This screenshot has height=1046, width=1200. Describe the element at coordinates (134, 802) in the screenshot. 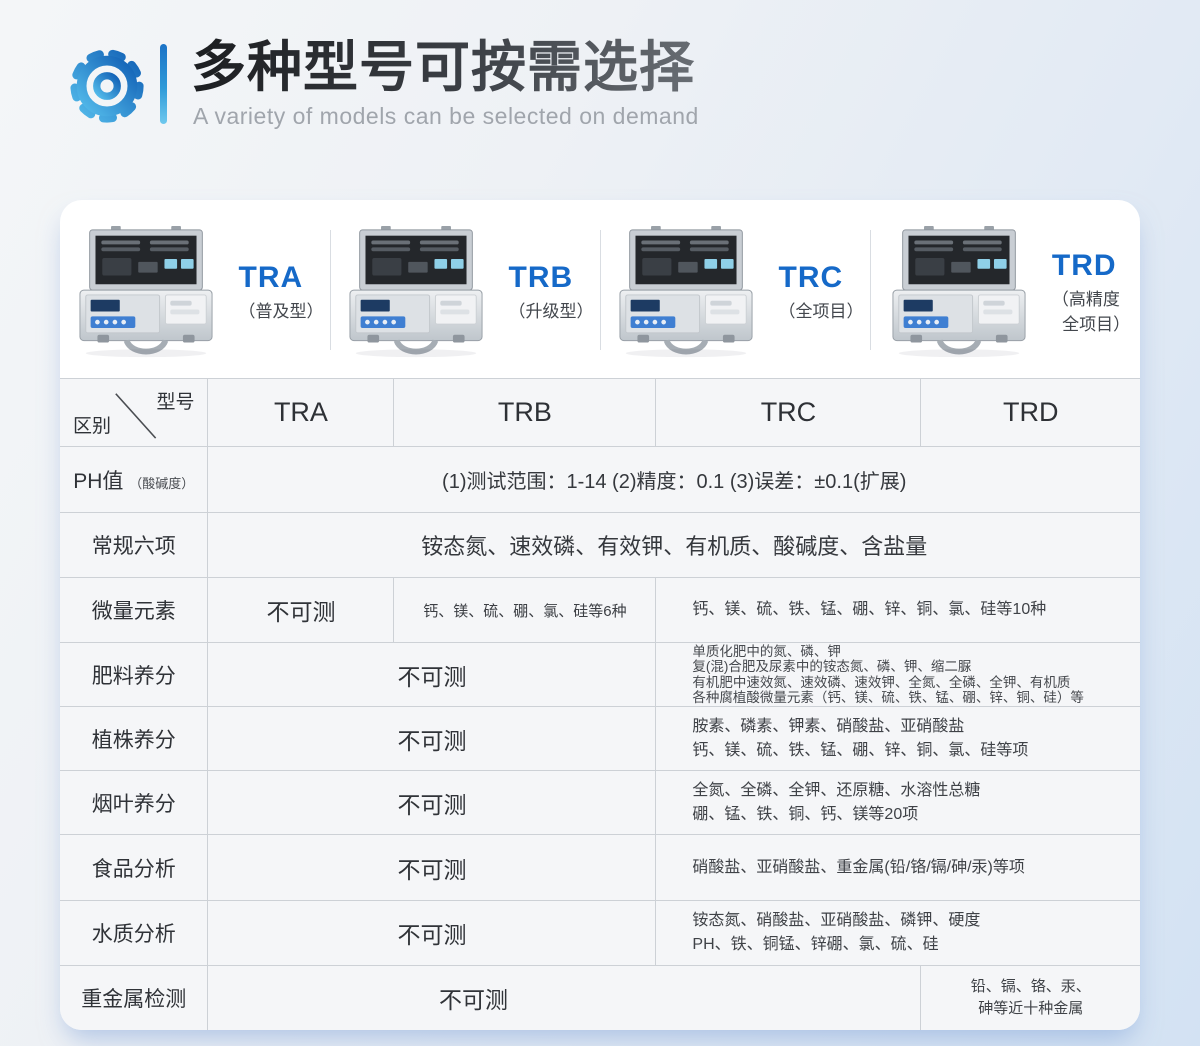

I see `row-label-tobacco: 烟叶养分` at that location.